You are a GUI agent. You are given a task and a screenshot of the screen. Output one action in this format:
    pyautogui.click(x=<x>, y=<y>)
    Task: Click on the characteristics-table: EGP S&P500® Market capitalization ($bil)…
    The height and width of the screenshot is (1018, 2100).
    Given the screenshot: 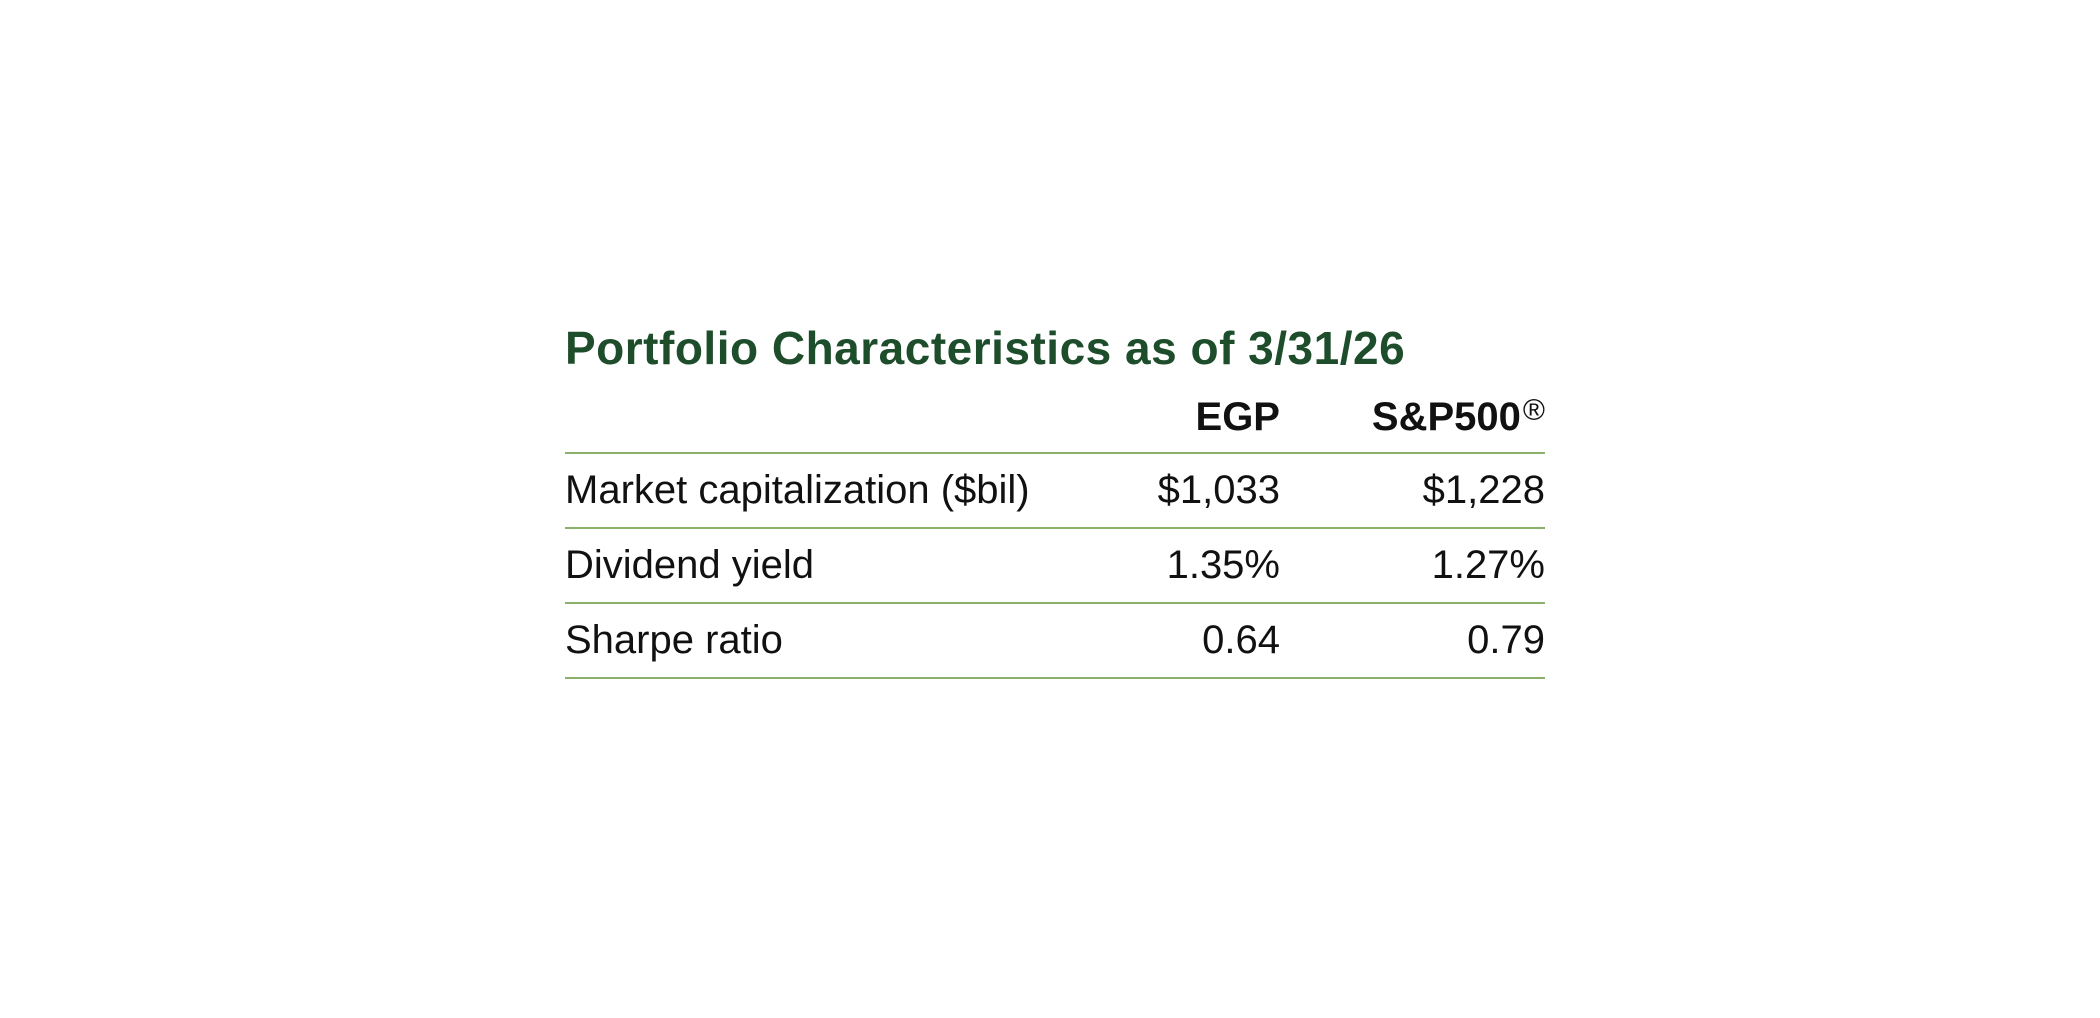 What is the action you would take?
    pyautogui.click(x=1055, y=530)
    